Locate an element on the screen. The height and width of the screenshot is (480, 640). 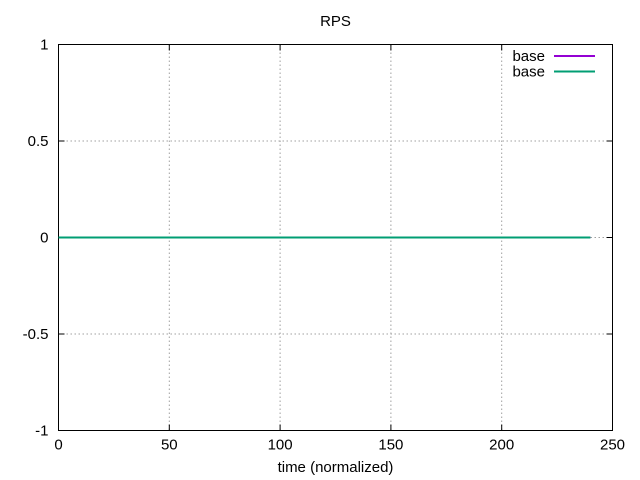
x-axis-label: time (normalized) is located at coordinates (336, 467).